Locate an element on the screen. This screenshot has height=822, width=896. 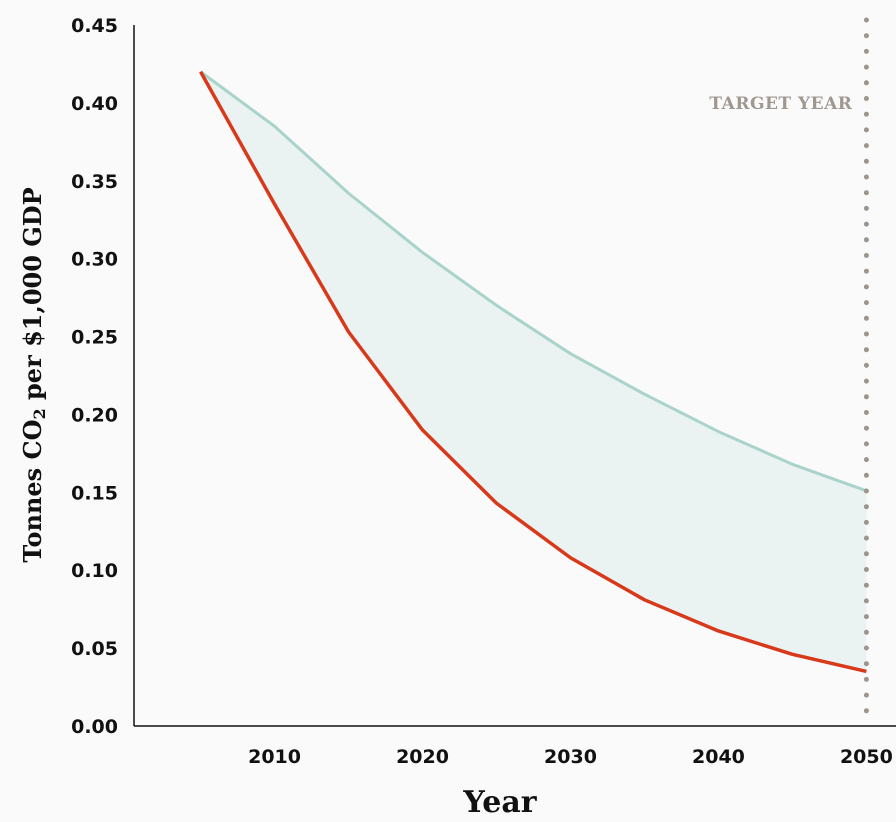
x-tick-labels: 2010 2020 2030 2040 2050 is located at coordinates (570, 757).